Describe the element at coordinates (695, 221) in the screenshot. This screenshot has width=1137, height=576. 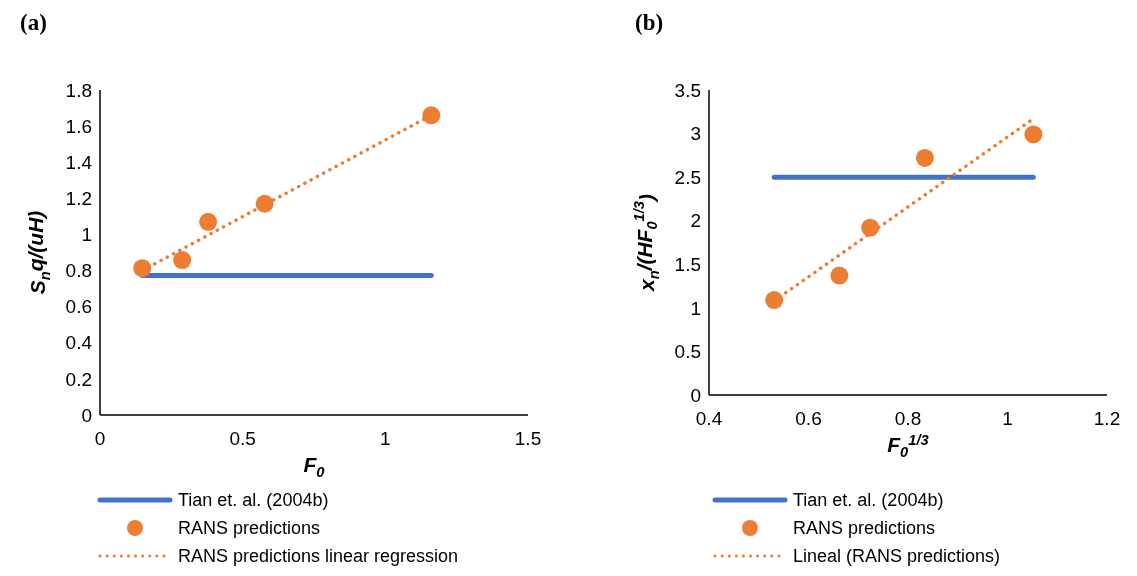
I see `y-tick-label: 2` at that location.